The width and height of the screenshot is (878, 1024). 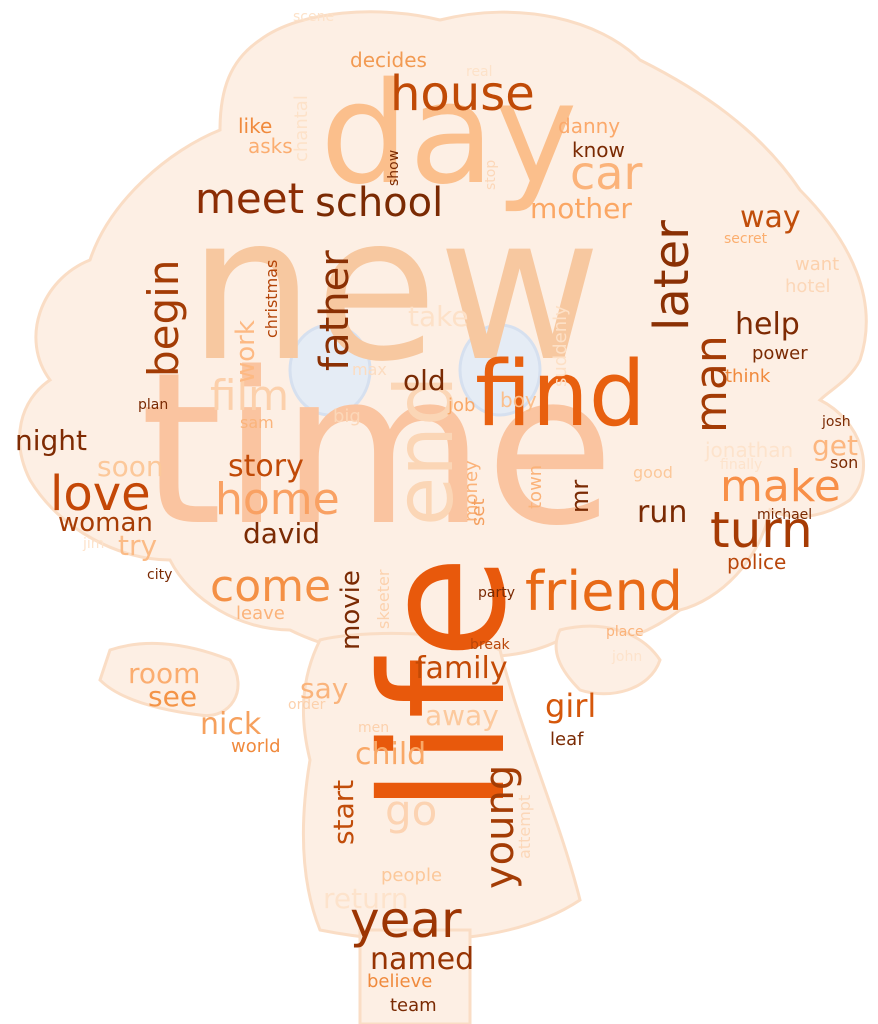 What do you see at coordinates (567, 739) in the screenshot?
I see `word-leaf: leaf` at bounding box center [567, 739].